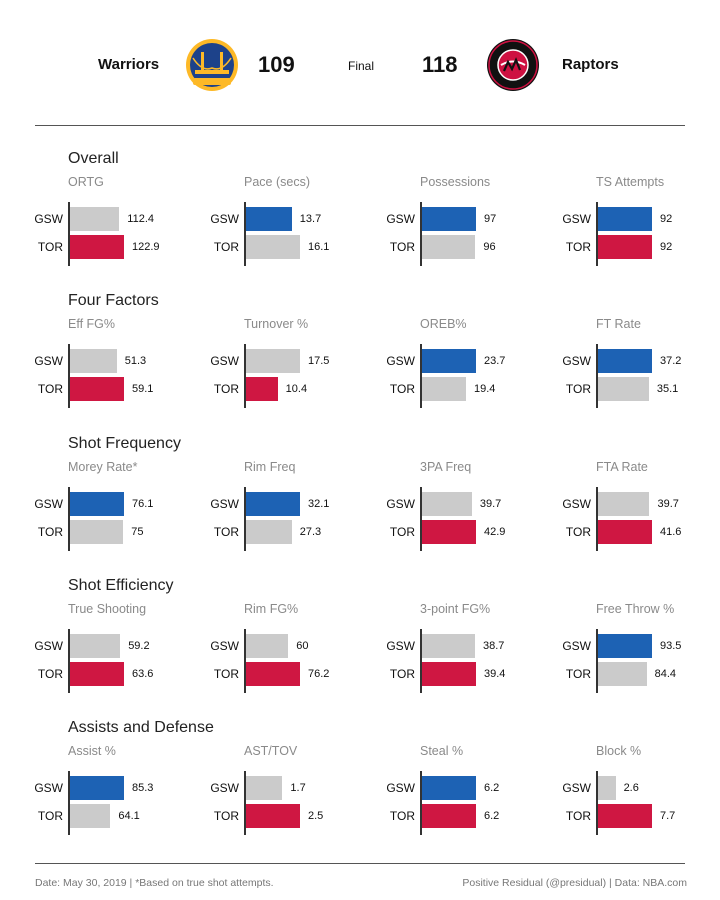 The image size is (720, 900). Describe the element at coordinates (618, 324) in the screenshot. I see `metric-label: FT Rate` at that location.